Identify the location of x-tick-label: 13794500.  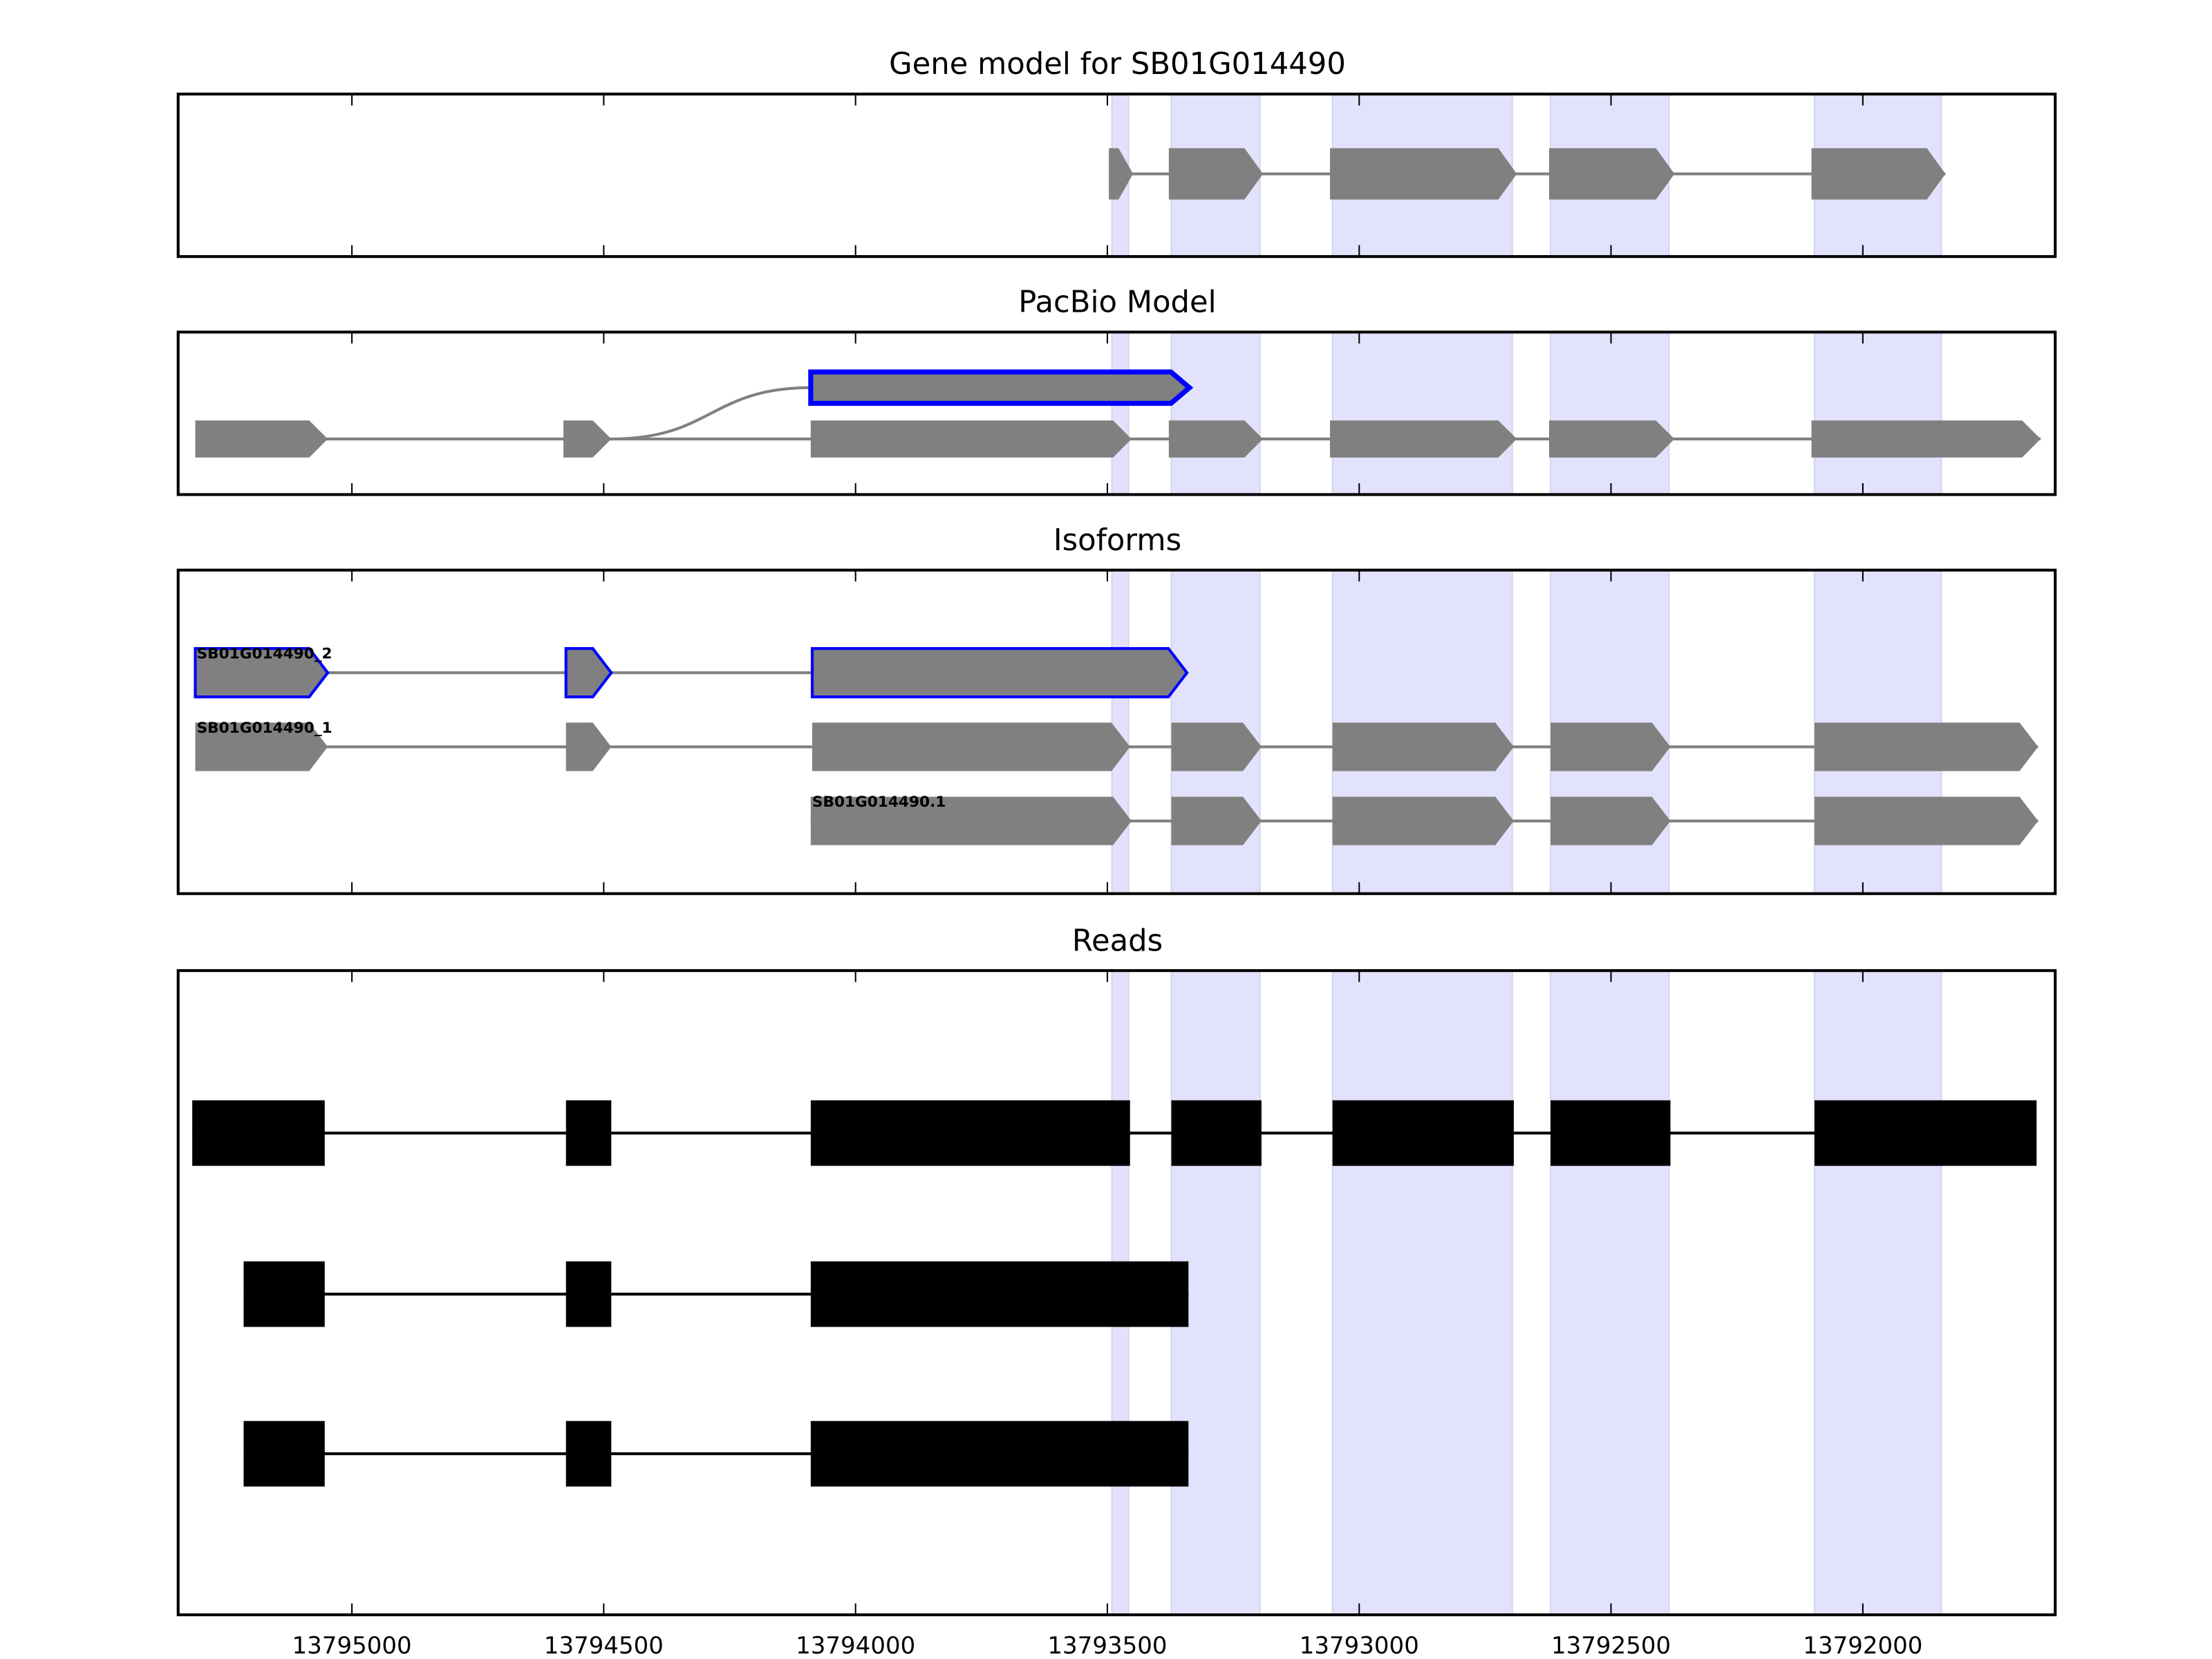
(604, 1645).